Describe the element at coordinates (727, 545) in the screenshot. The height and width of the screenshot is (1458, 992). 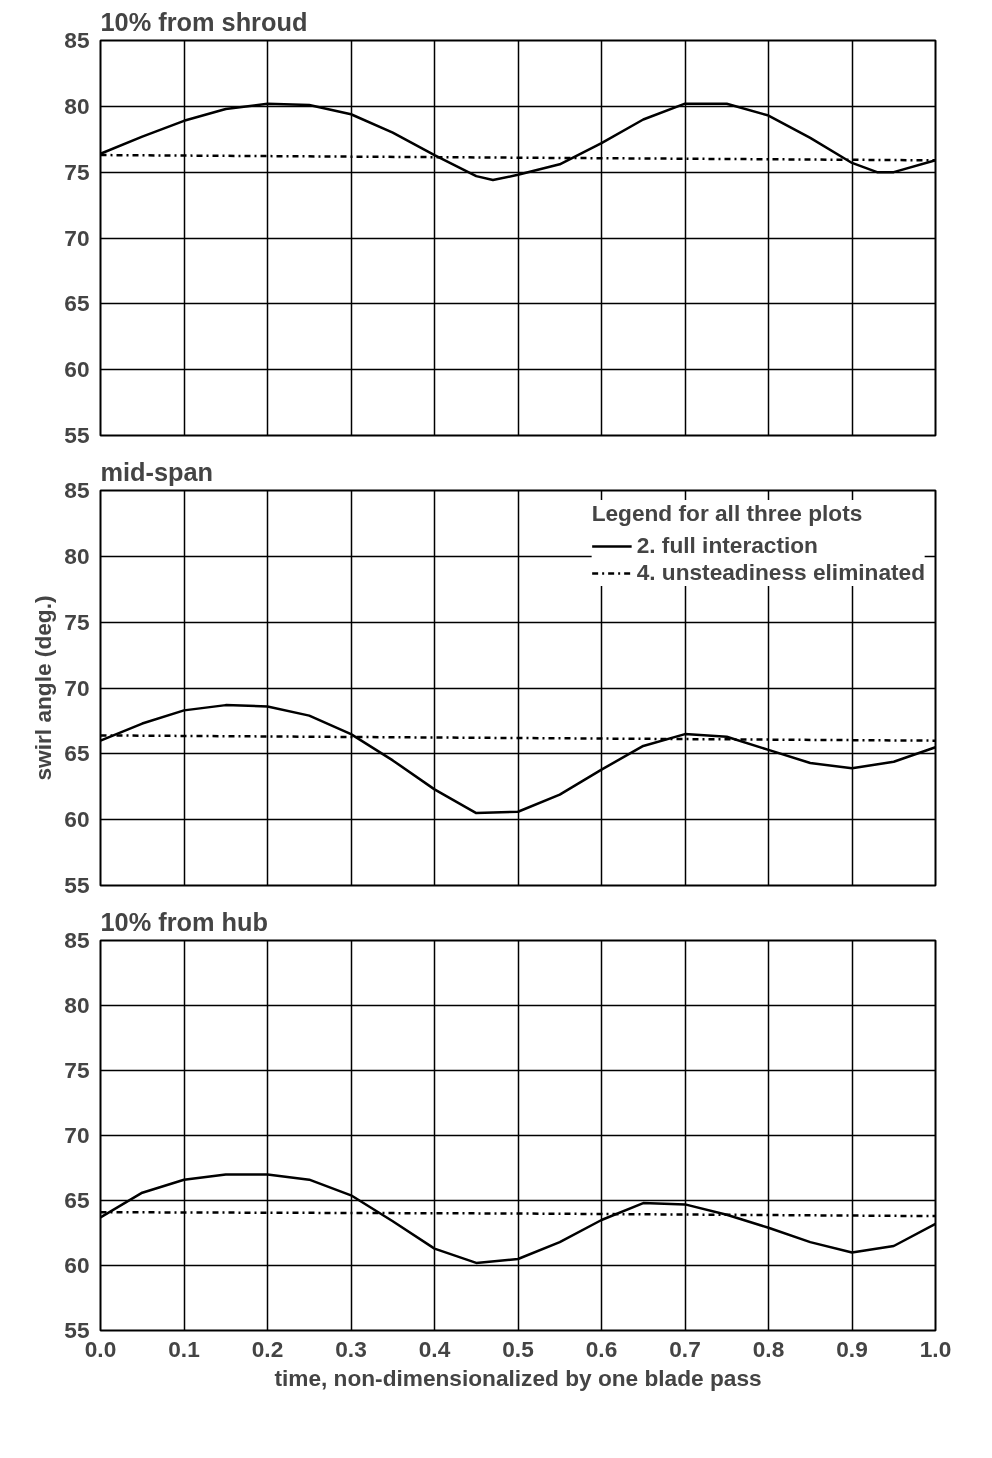
I see `legend-label: 2. full interaction` at that location.